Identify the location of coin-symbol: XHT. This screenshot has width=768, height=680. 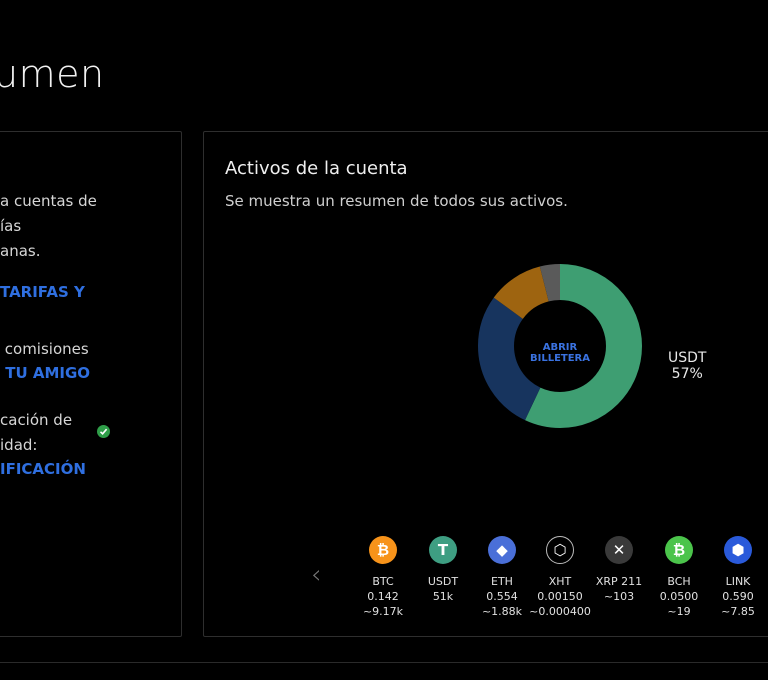
(560, 581).